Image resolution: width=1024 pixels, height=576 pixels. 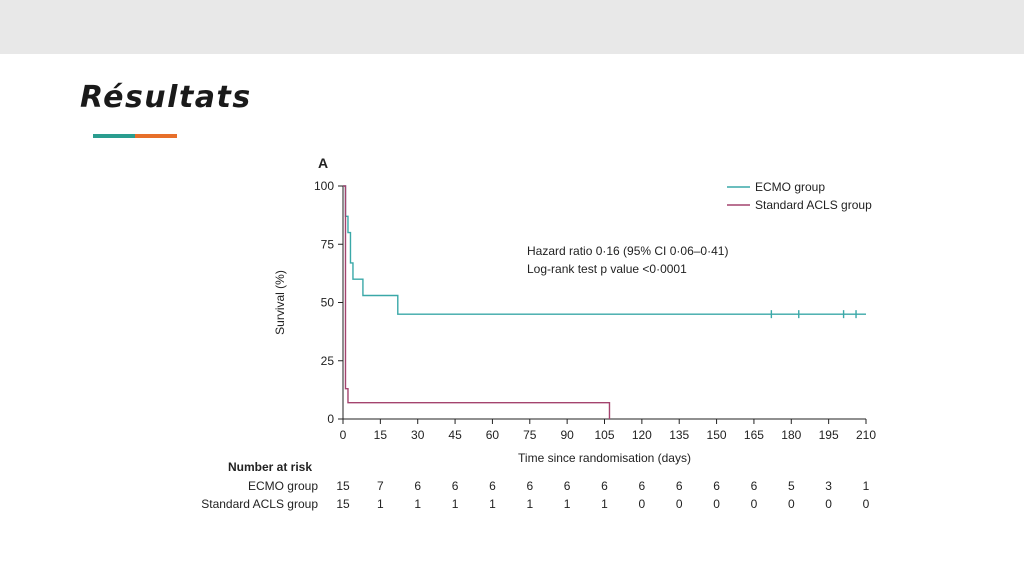 What do you see at coordinates (328, 303) in the screenshot?
I see `y-tick-label: 50` at bounding box center [328, 303].